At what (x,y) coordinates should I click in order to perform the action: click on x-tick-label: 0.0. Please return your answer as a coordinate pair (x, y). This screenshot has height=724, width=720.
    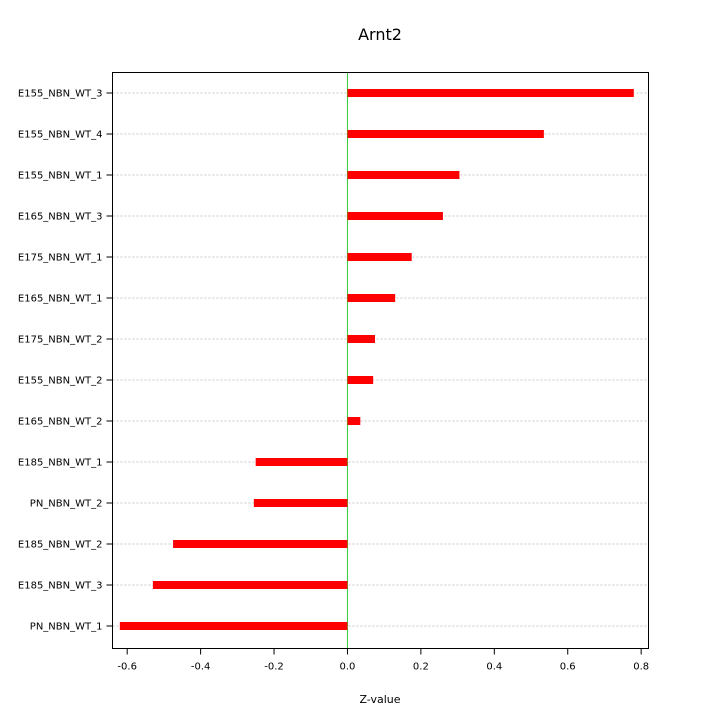
    Looking at the image, I should click on (348, 667).